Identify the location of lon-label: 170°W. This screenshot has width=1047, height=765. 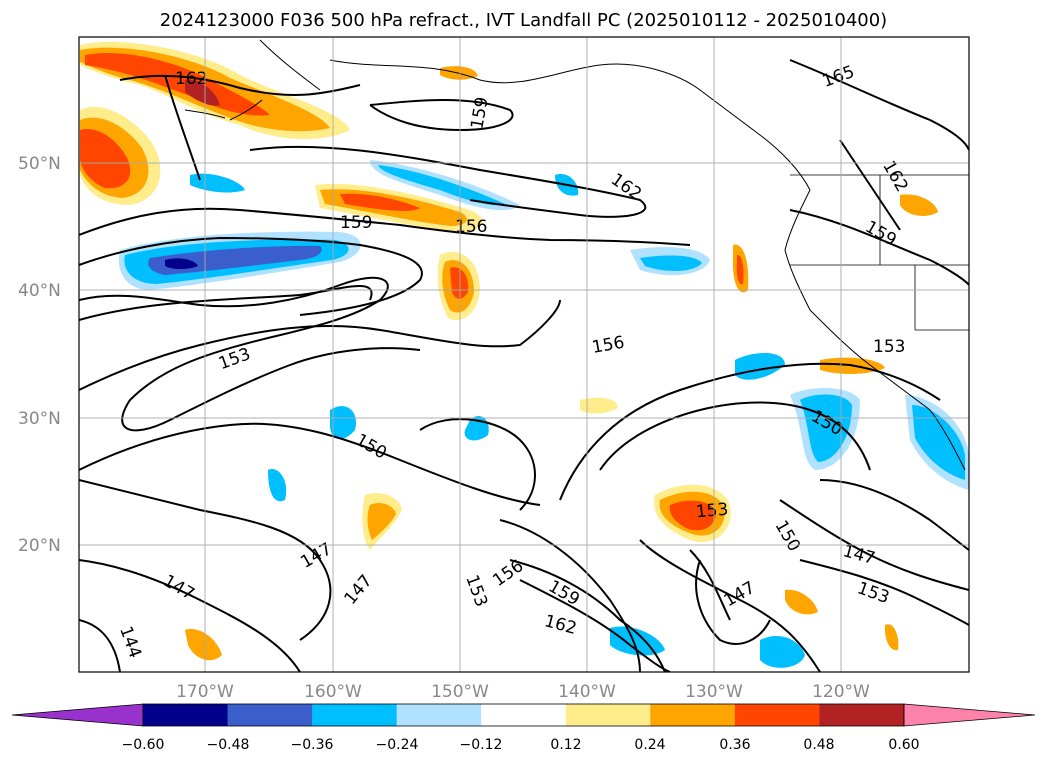
(205, 692).